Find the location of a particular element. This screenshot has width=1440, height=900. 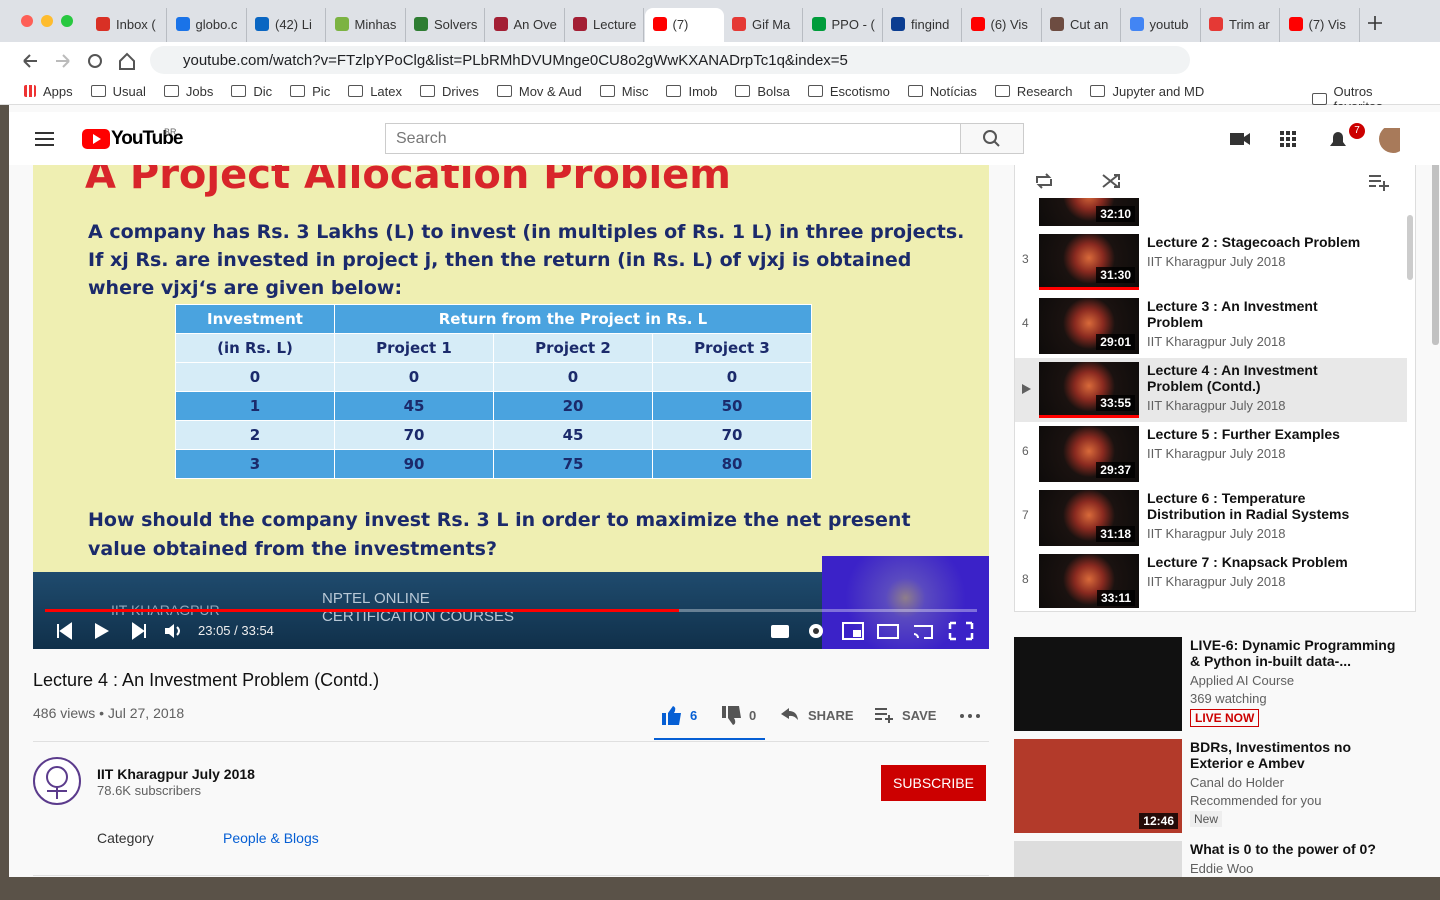

table-cell: 90 is located at coordinates (414, 464).